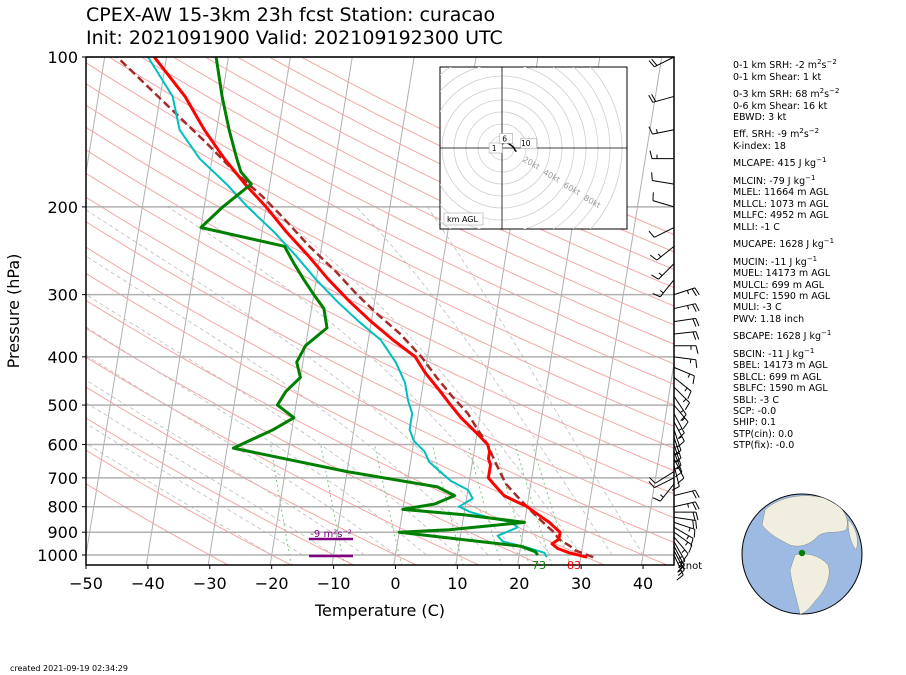  I want to click on created-timestamp: created 2021-09-19 02:34:29, so click(69, 668).